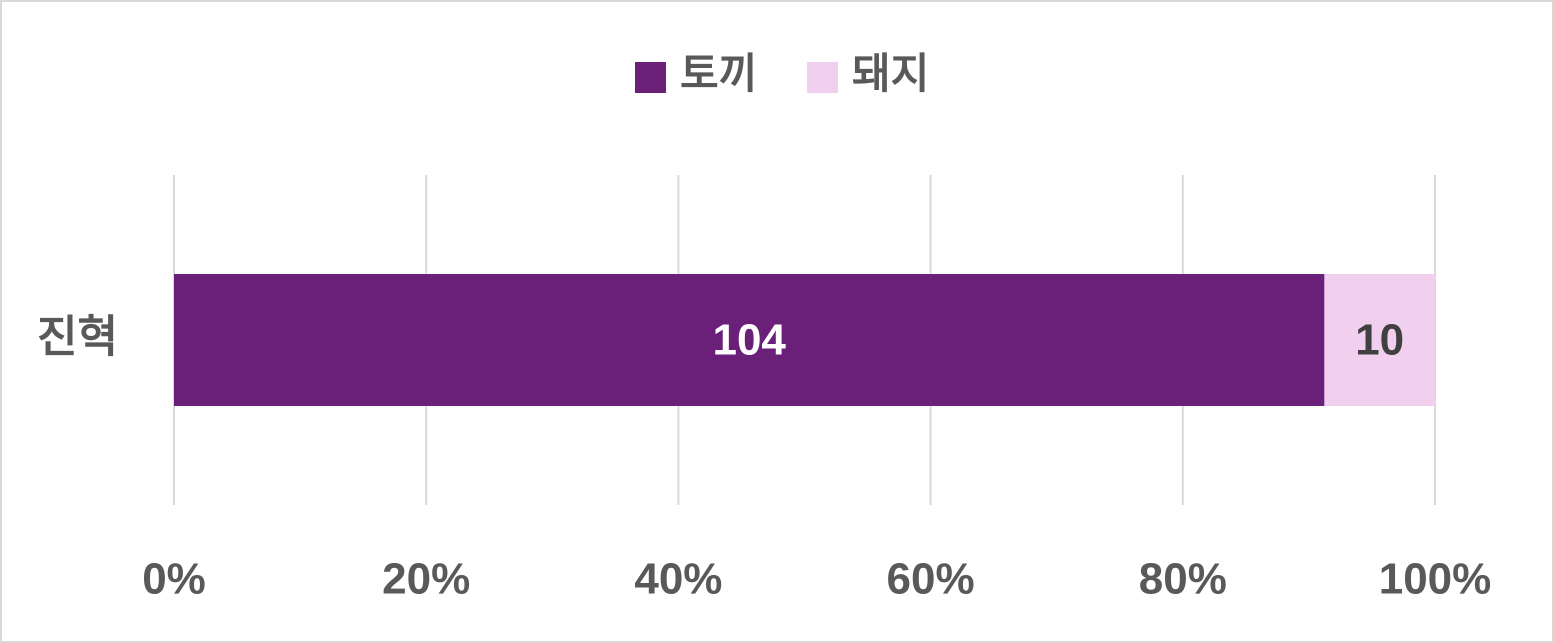 This screenshot has height=643, width=1554. I want to click on data-label: 104, so click(749, 340).